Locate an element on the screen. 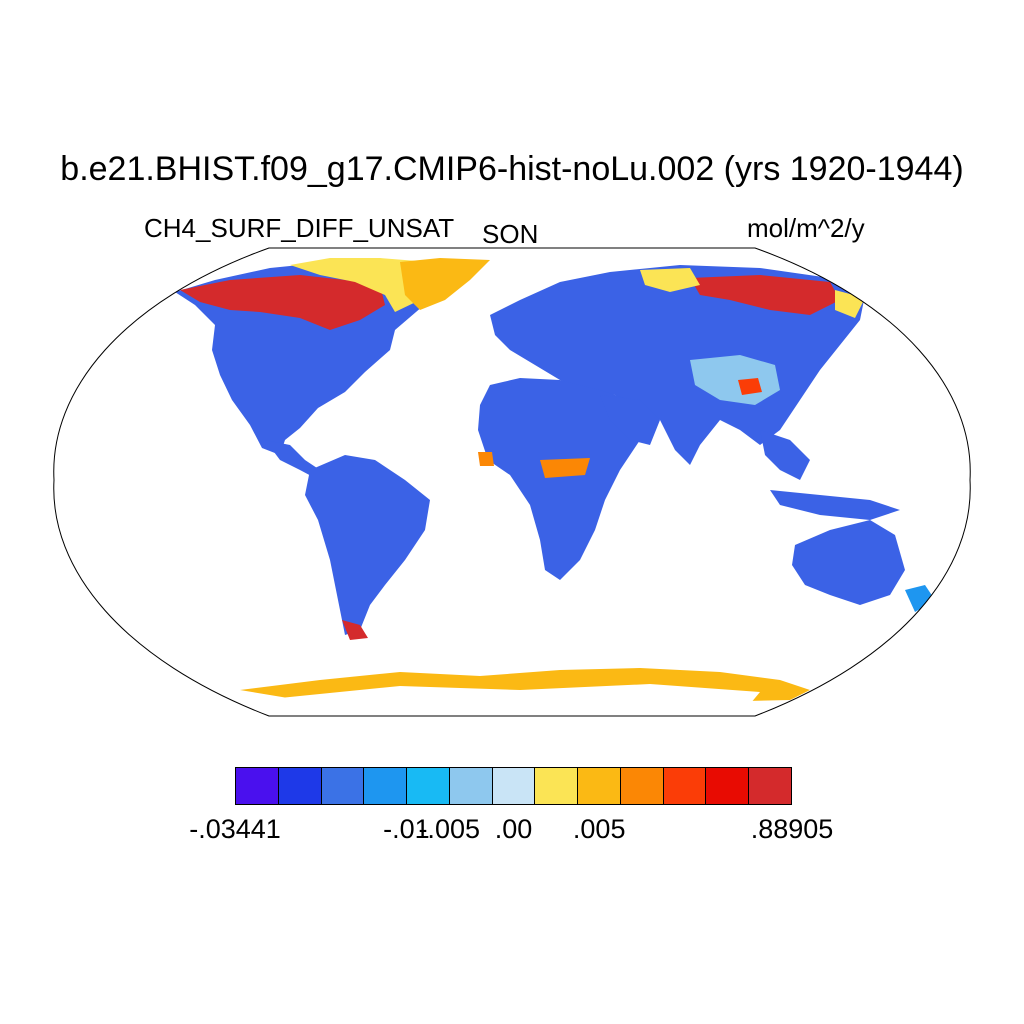 This screenshot has width=1024, height=1024. south-america is located at coordinates (367, 545).